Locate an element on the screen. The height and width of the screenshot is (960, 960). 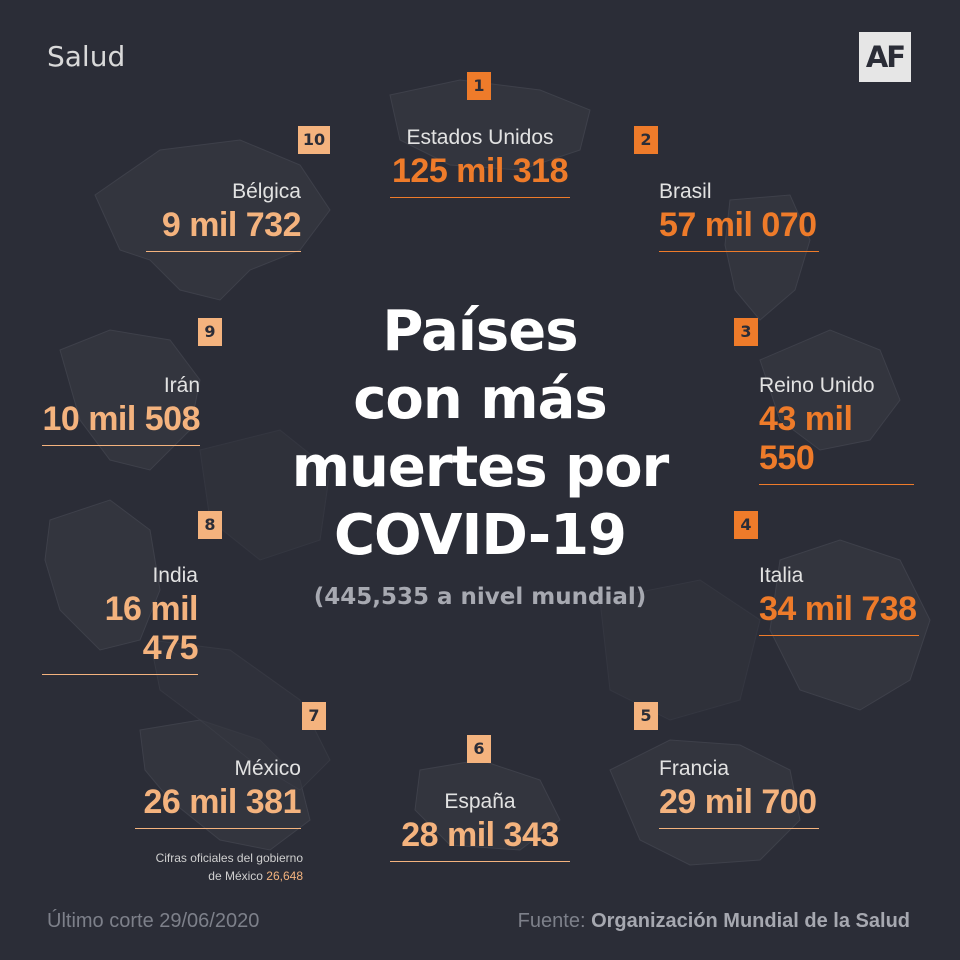
source-credit: Fuente: Organización Mundial de la Salud is located at coordinates (714, 921).